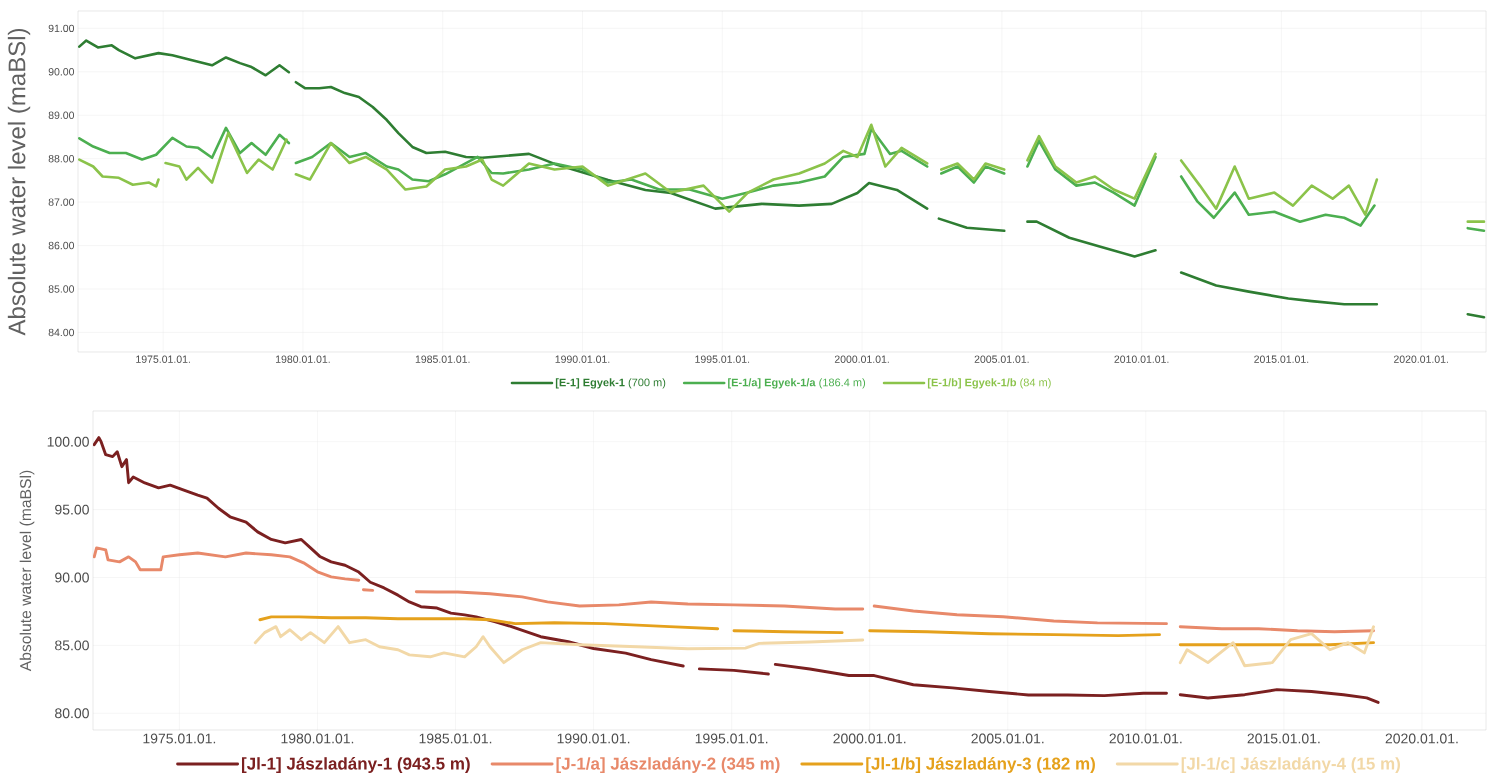  Describe the element at coordinates (61, 28) in the screenshot. I see `y-tick-label: 91.00` at that location.